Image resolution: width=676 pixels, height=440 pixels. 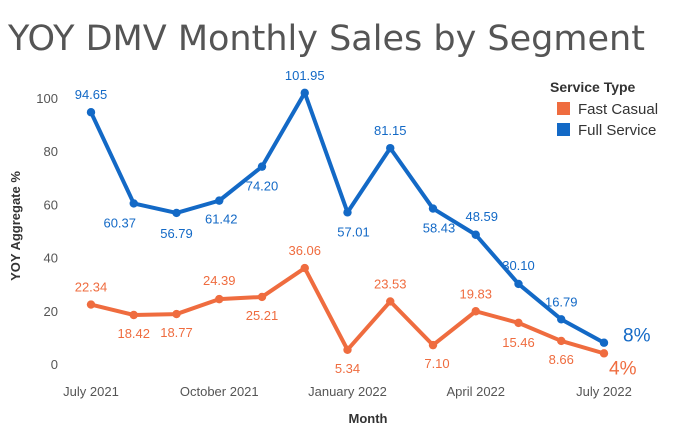 I want to click on full-service-data-label: 61.42, so click(x=221, y=219).